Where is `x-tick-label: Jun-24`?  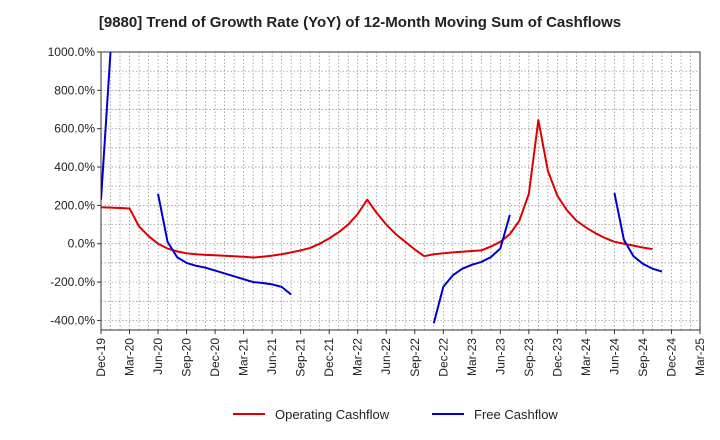
x-tick-label: Jun-24 is located at coordinates (614, 356).